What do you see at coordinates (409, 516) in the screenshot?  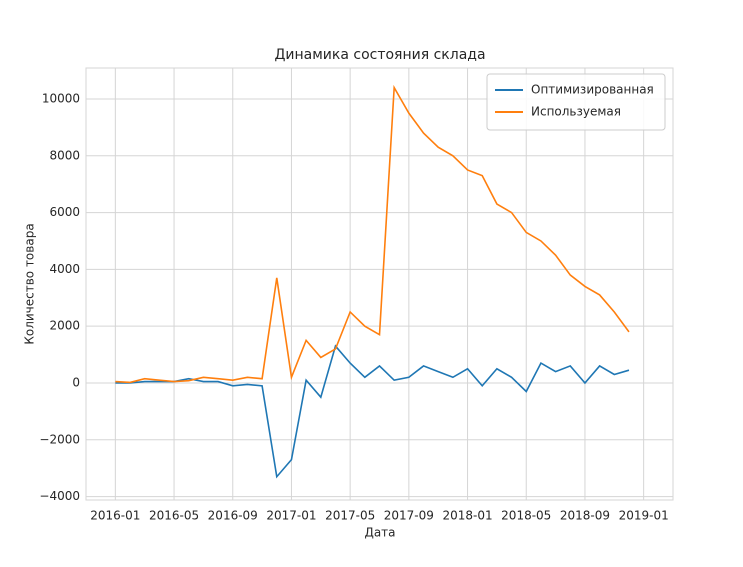 I see `x-tick-label: 2017-09` at bounding box center [409, 516].